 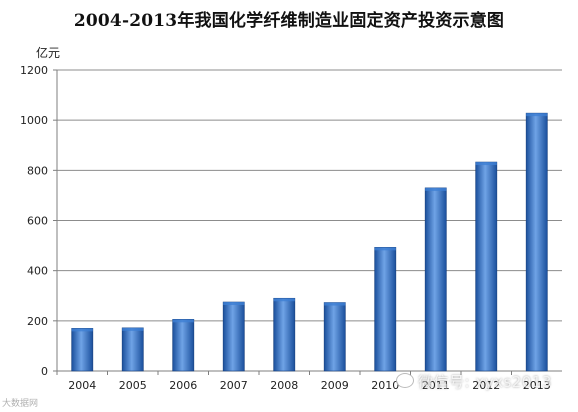 I want to click on y-tick-label: 1200, so click(x=34, y=70).